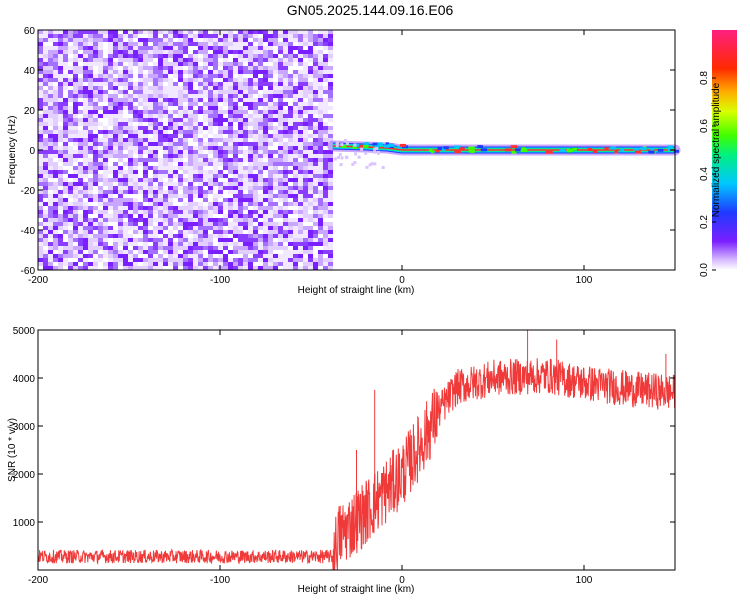 This screenshot has height=605, width=750. Describe the element at coordinates (28, 191) in the screenshot. I see `y-tick-label: -20` at that location.